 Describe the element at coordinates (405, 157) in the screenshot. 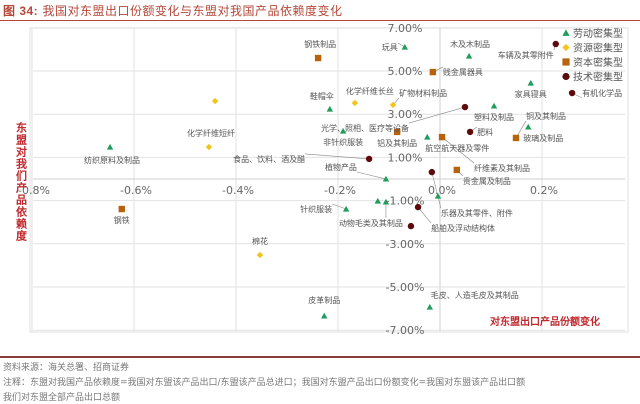

I see `y-tick-label: 1.00%` at that location.